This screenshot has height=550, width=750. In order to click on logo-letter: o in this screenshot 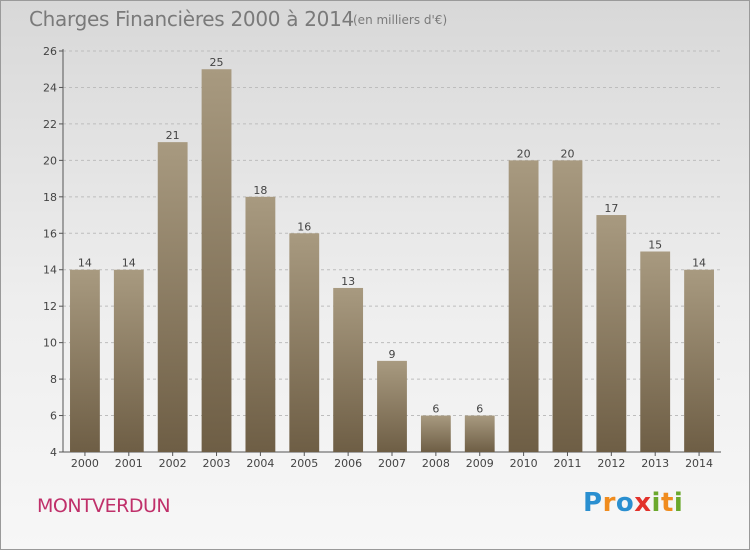, I will do `click(625, 503)`.